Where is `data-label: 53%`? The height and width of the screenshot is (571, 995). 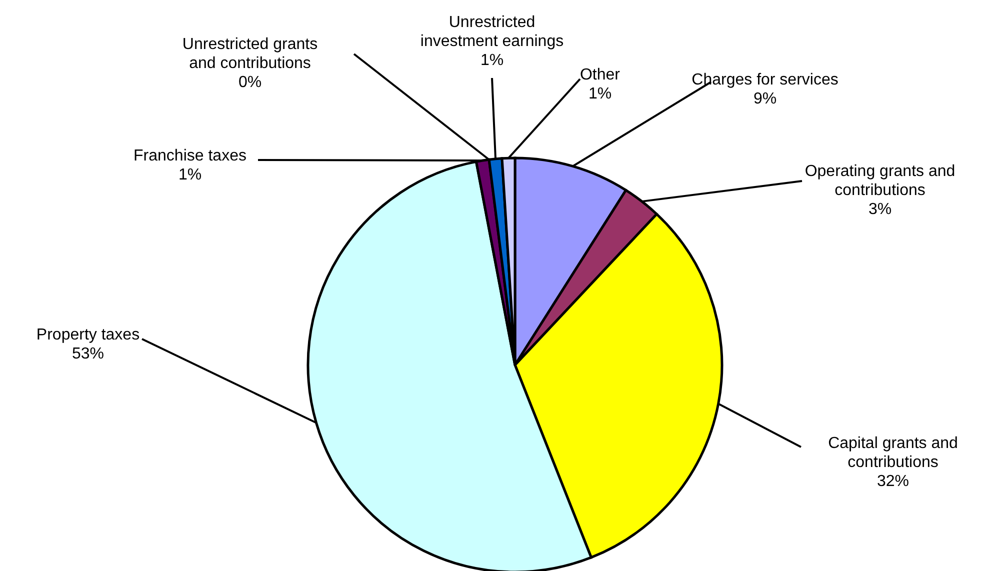
data-label: 53% is located at coordinates (88, 354).